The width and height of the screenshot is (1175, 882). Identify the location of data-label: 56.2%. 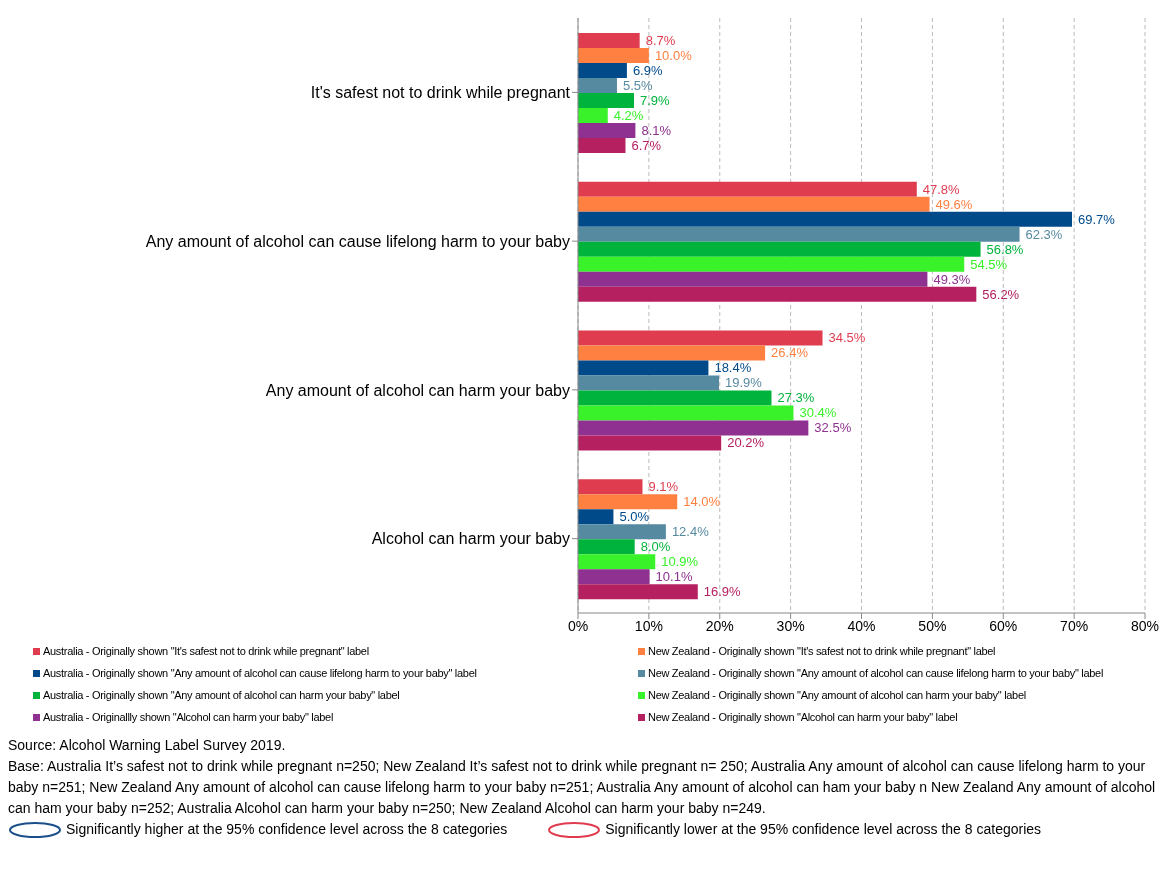
(1001, 294).